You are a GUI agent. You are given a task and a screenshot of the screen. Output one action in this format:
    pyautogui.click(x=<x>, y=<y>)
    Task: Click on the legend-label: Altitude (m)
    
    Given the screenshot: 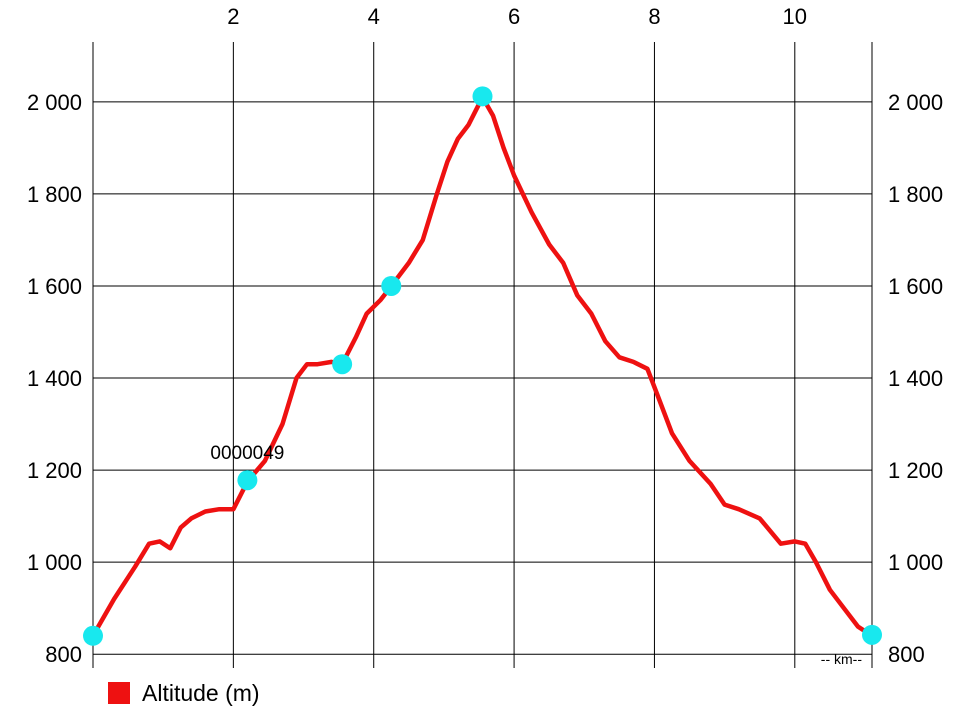 What is the action you would take?
    pyautogui.click(x=201, y=692)
    